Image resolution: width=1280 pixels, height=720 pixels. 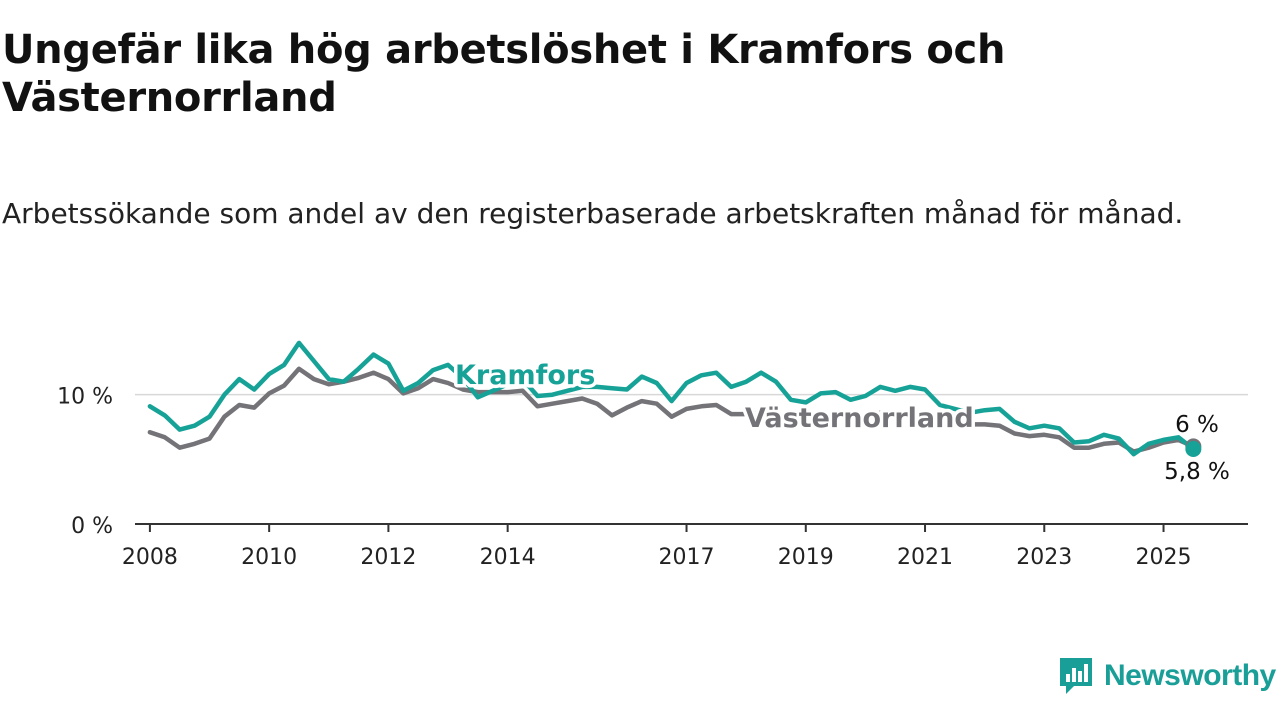 I want to click on end-point-kramfors, so click(x=1193, y=448).